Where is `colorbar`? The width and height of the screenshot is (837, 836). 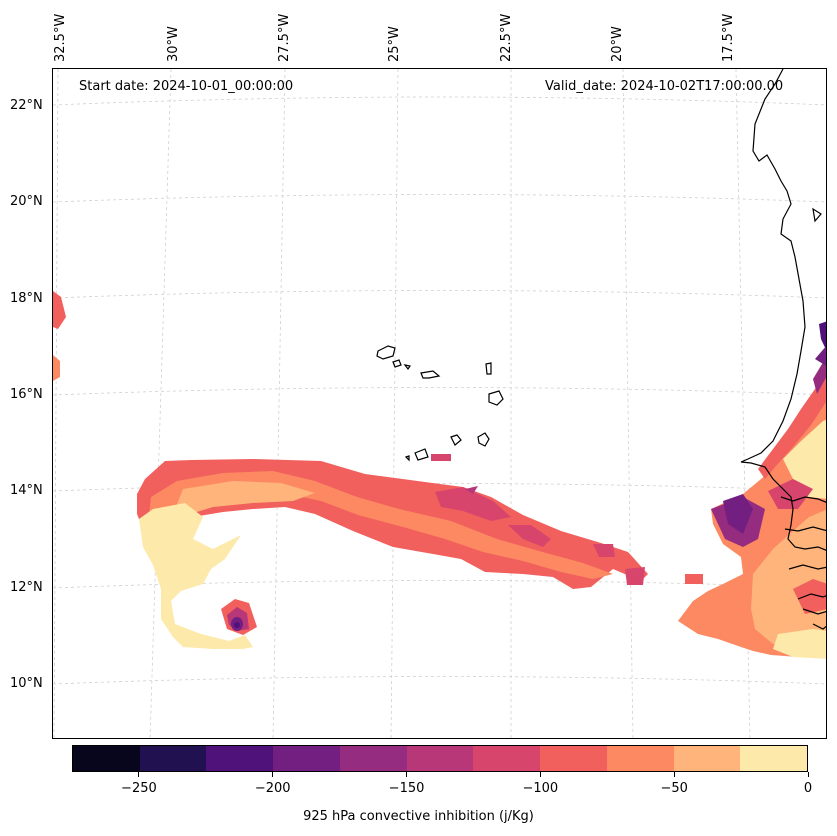
colorbar is located at coordinates (440, 758).